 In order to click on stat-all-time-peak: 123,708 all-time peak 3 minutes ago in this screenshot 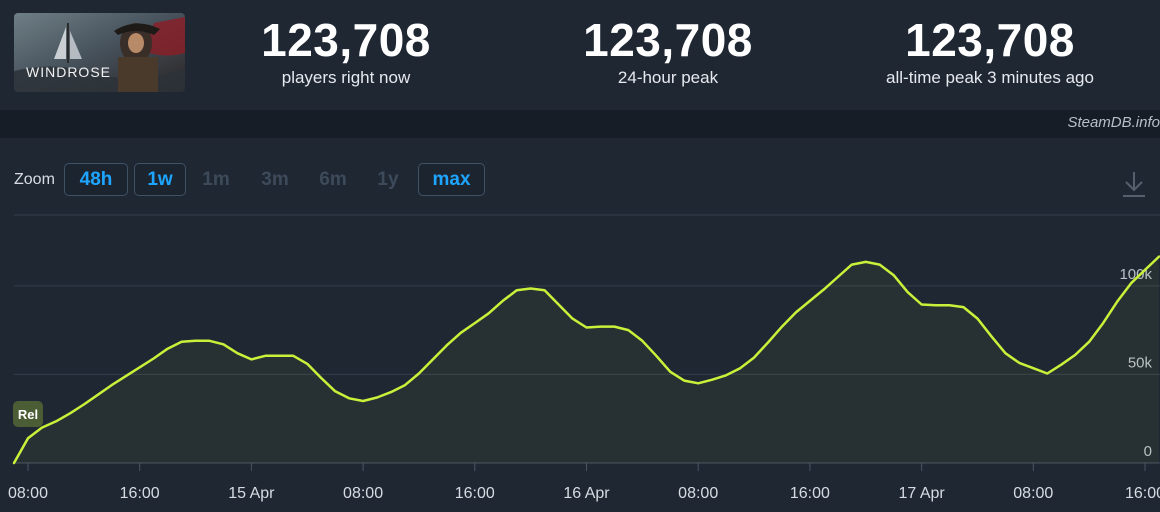, I will do `click(990, 51)`.